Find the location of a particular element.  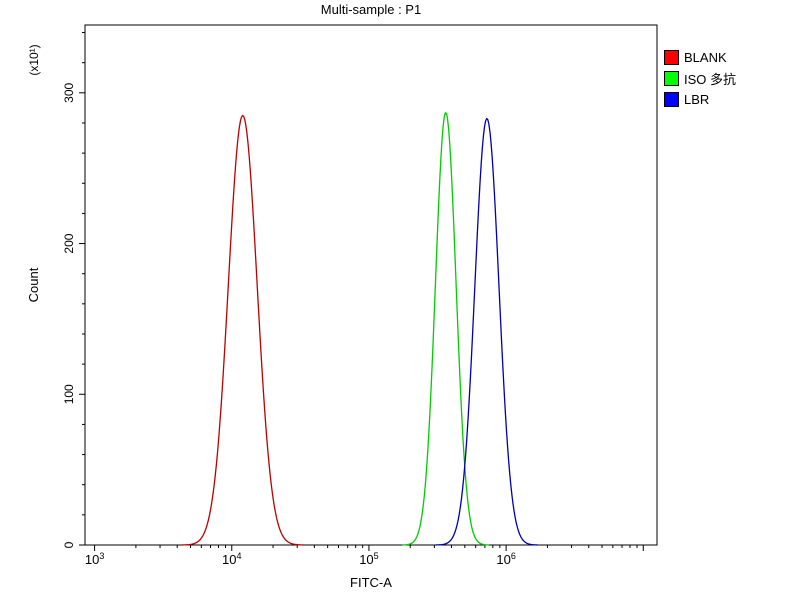

y-axis-label: Count is located at coordinates (33, 284).